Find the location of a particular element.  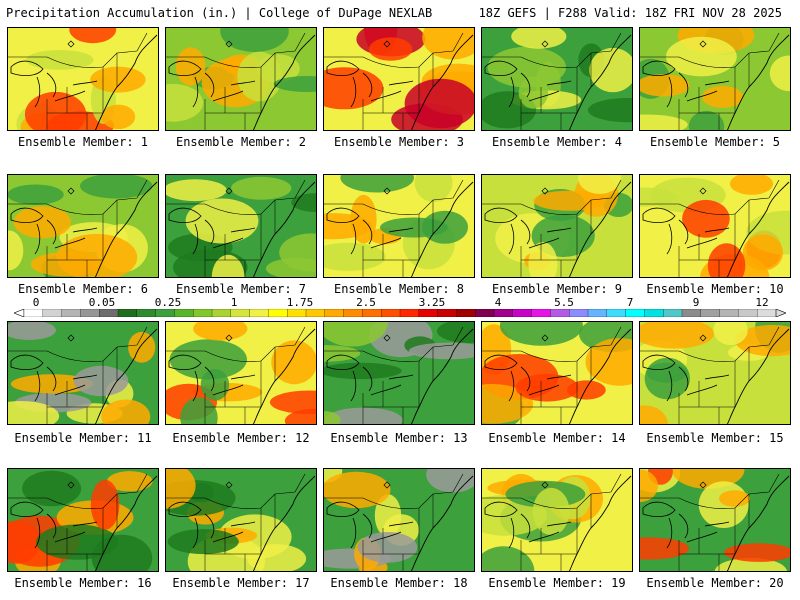

panel-label-15: Ensemble Member: 15 is located at coordinates (715, 438).